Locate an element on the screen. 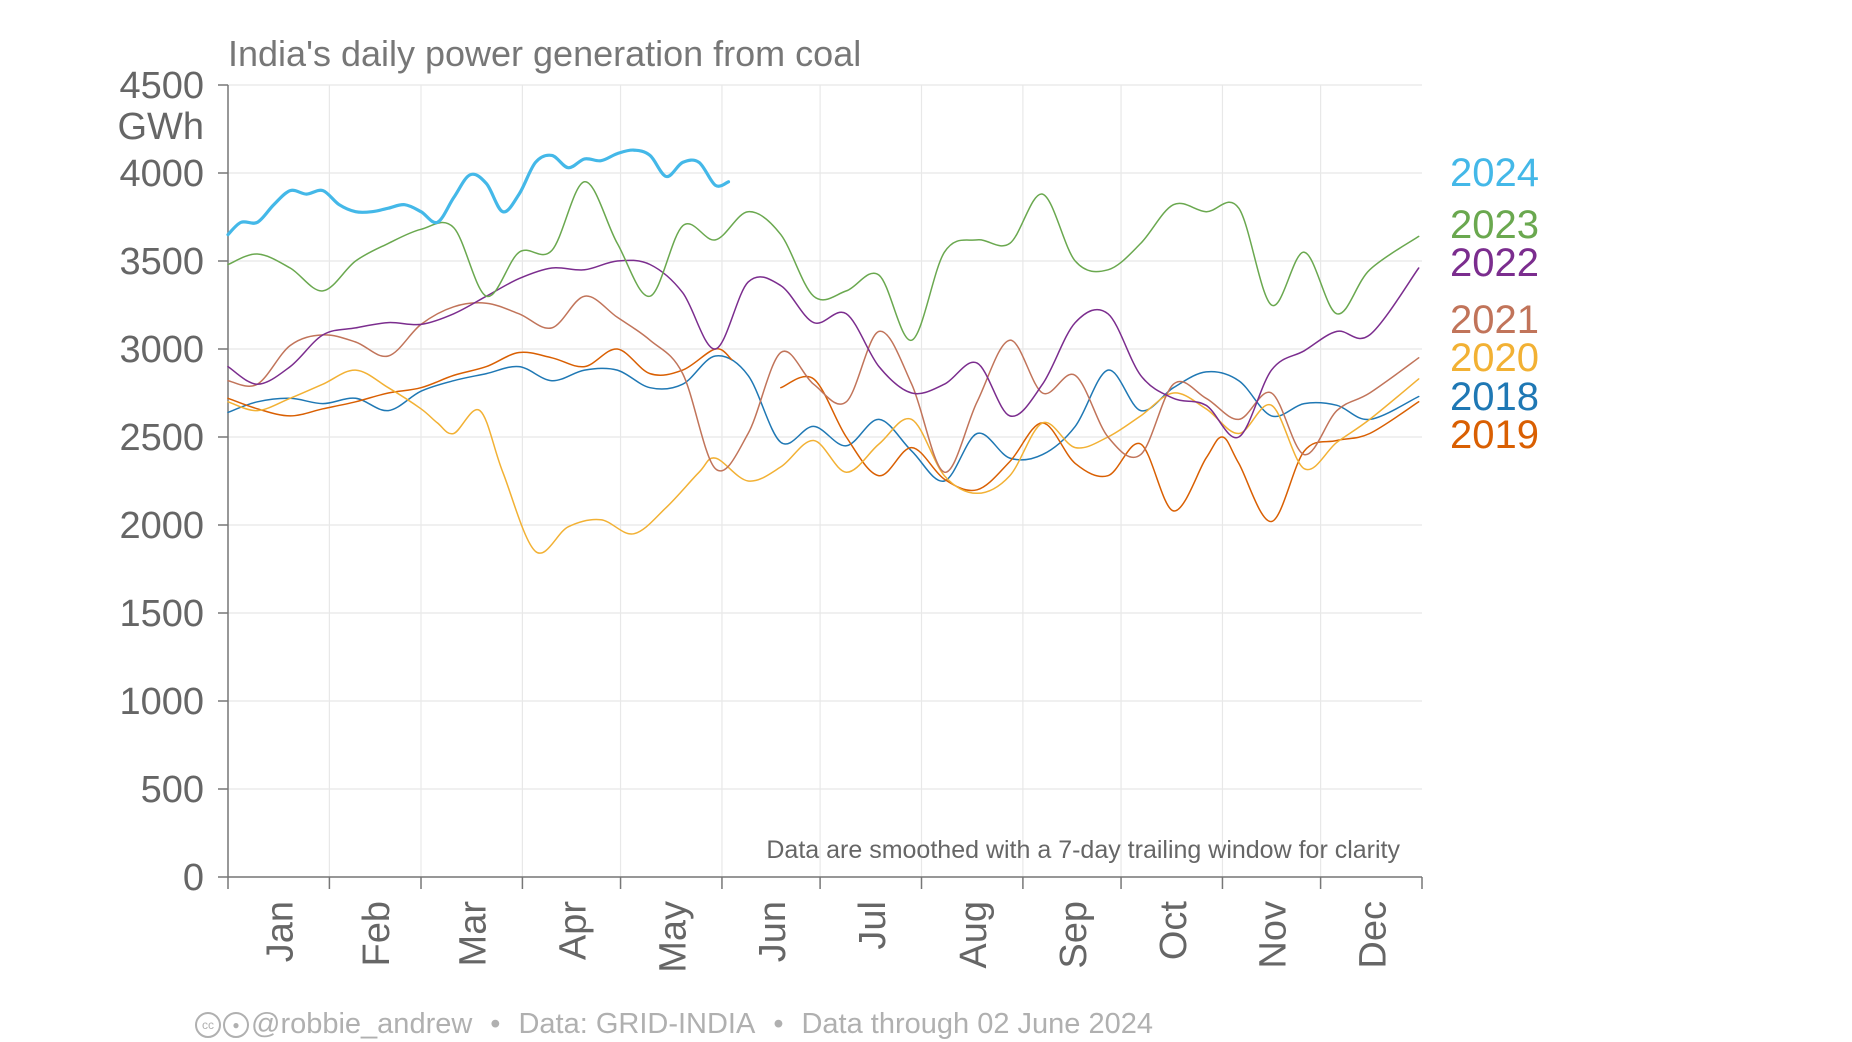 Image resolution: width=1852 pixels, height=1042 pixels. legend-label-2019: 2019 is located at coordinates (1494, 435).